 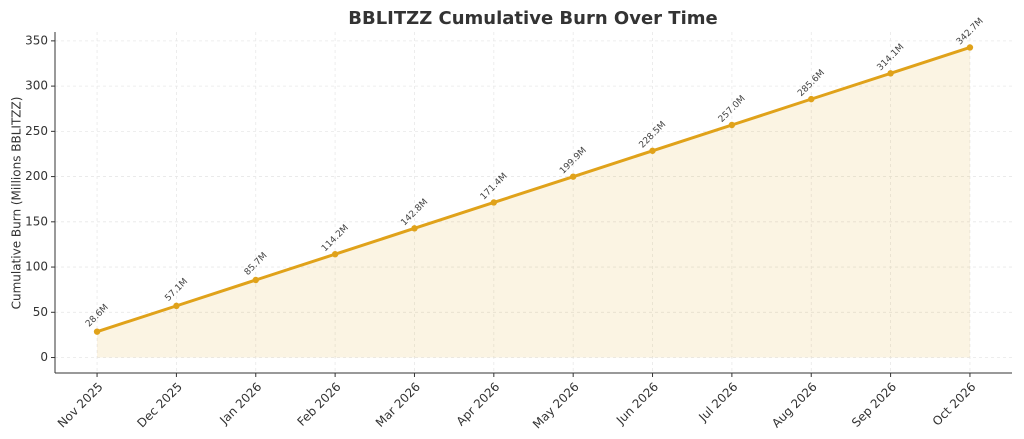 What do you see at coordinates (954, 404) in the screenshot?
I see `x-tick-label: Oct 2026` at bounding box center [954, 404].